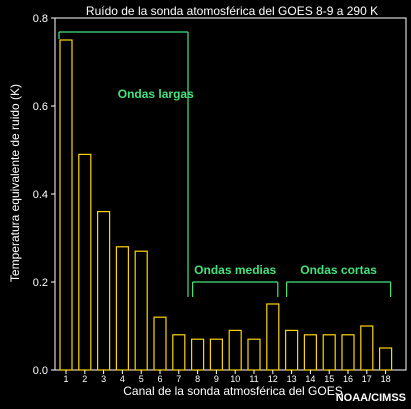 This screenshot has height=409, width=411. I want to click on y-tick-label: 0.0, so click(40, 371).